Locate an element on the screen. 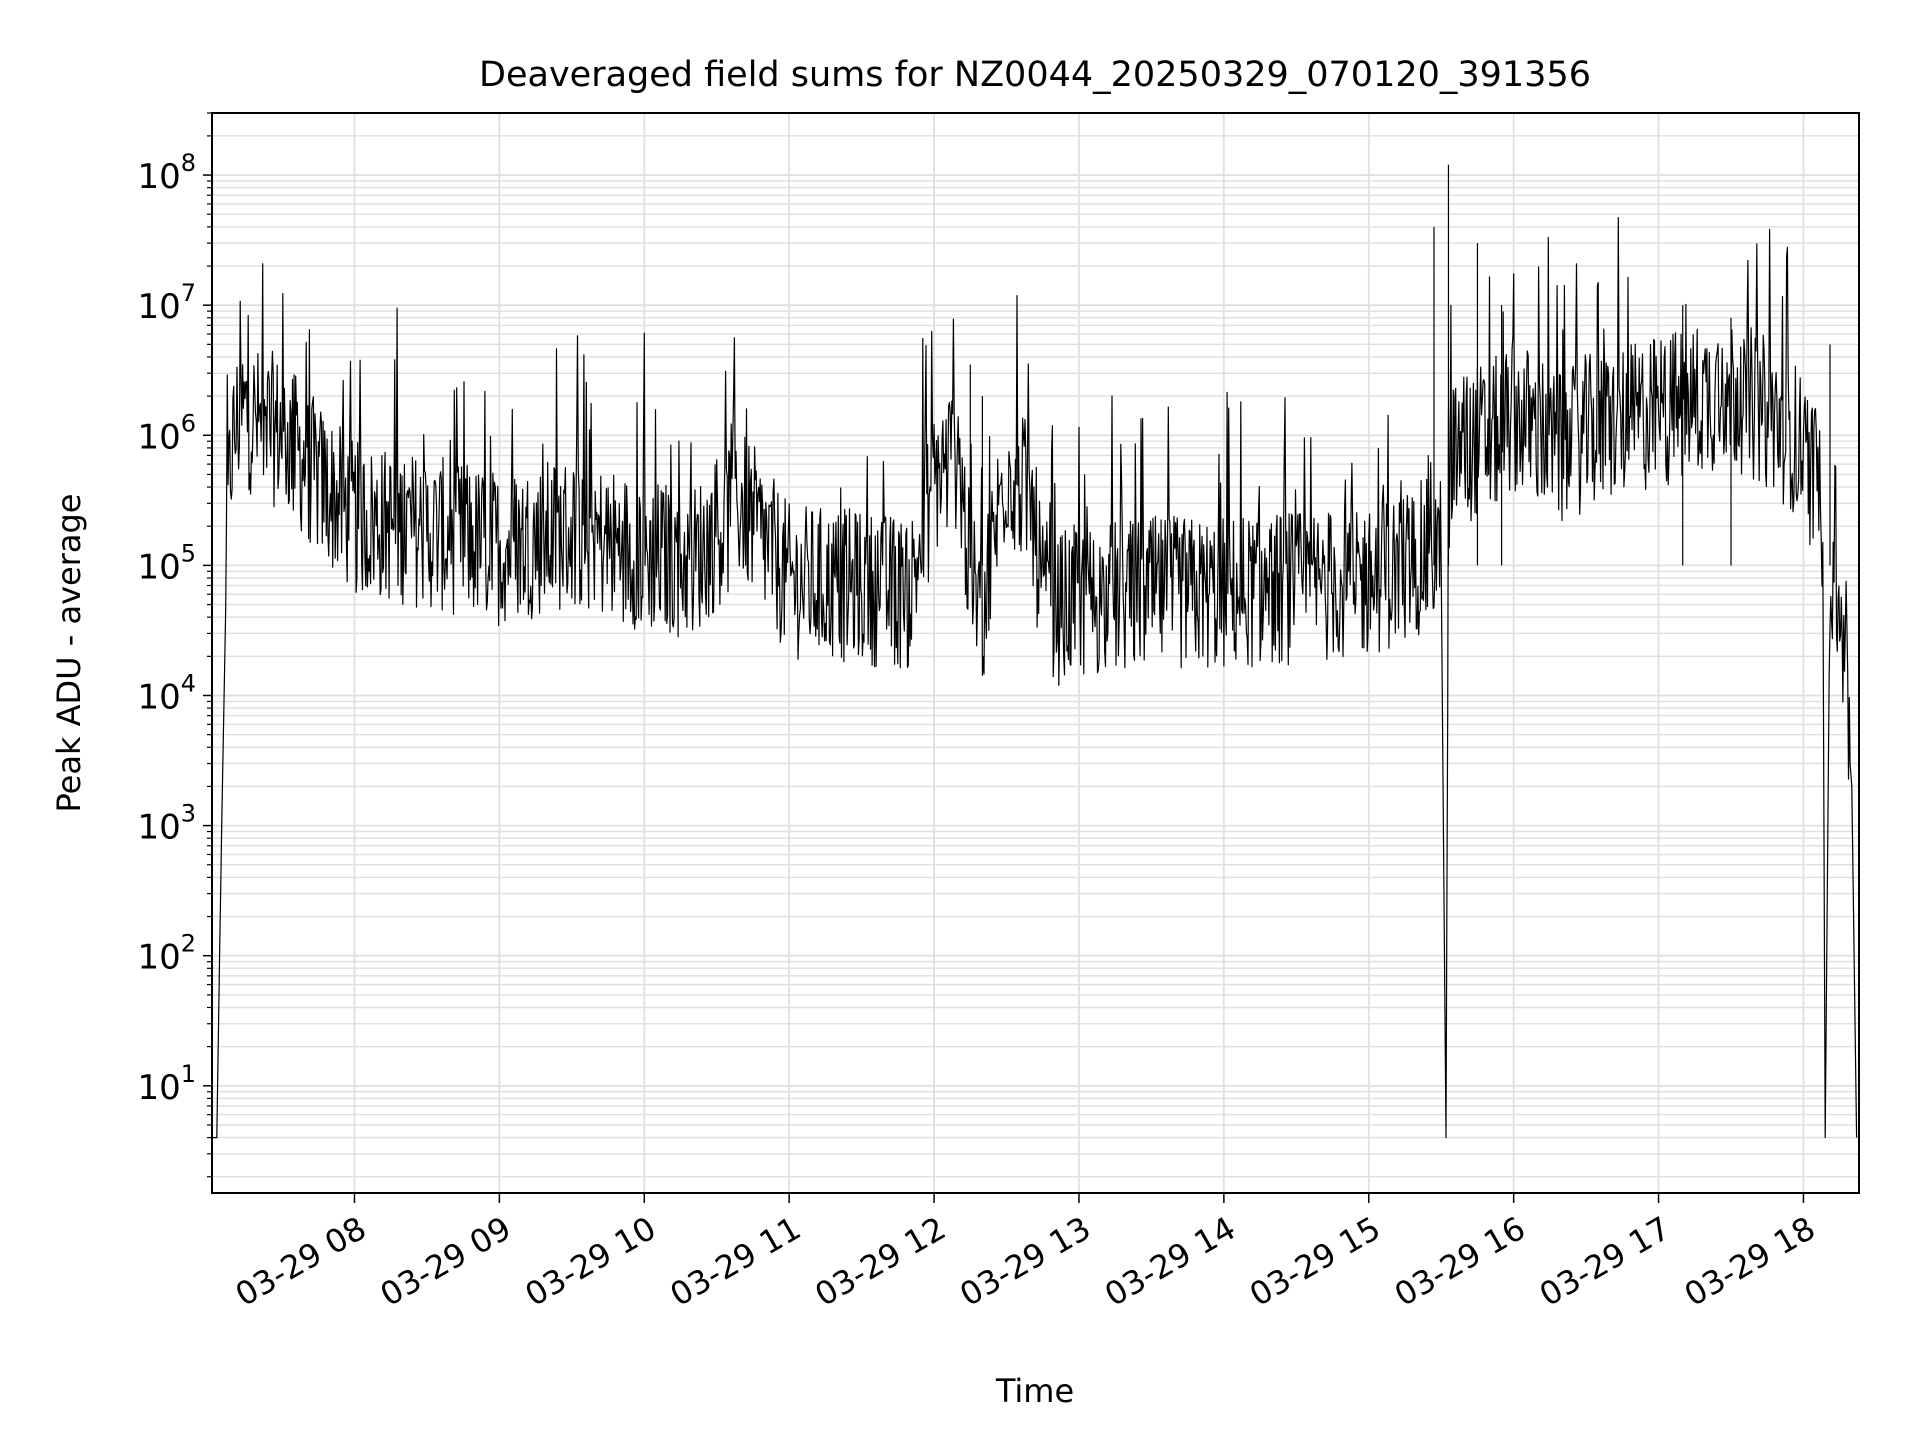 The height and width of the screenshot is (1440, 1920). y-axis-label: Peak ADU - average is located at coordinates (69, 653).